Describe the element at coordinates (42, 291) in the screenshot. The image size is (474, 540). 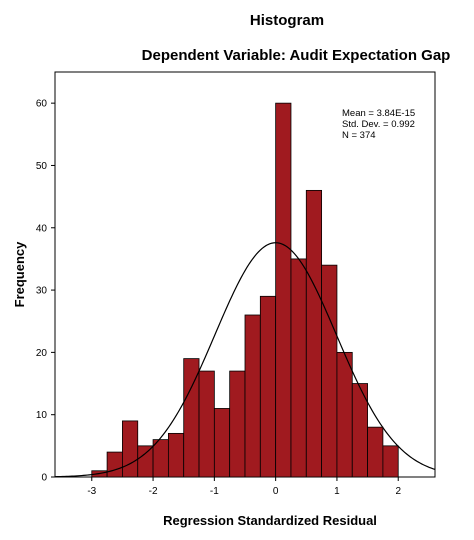
I see `y-tick-label: 30` at that location.